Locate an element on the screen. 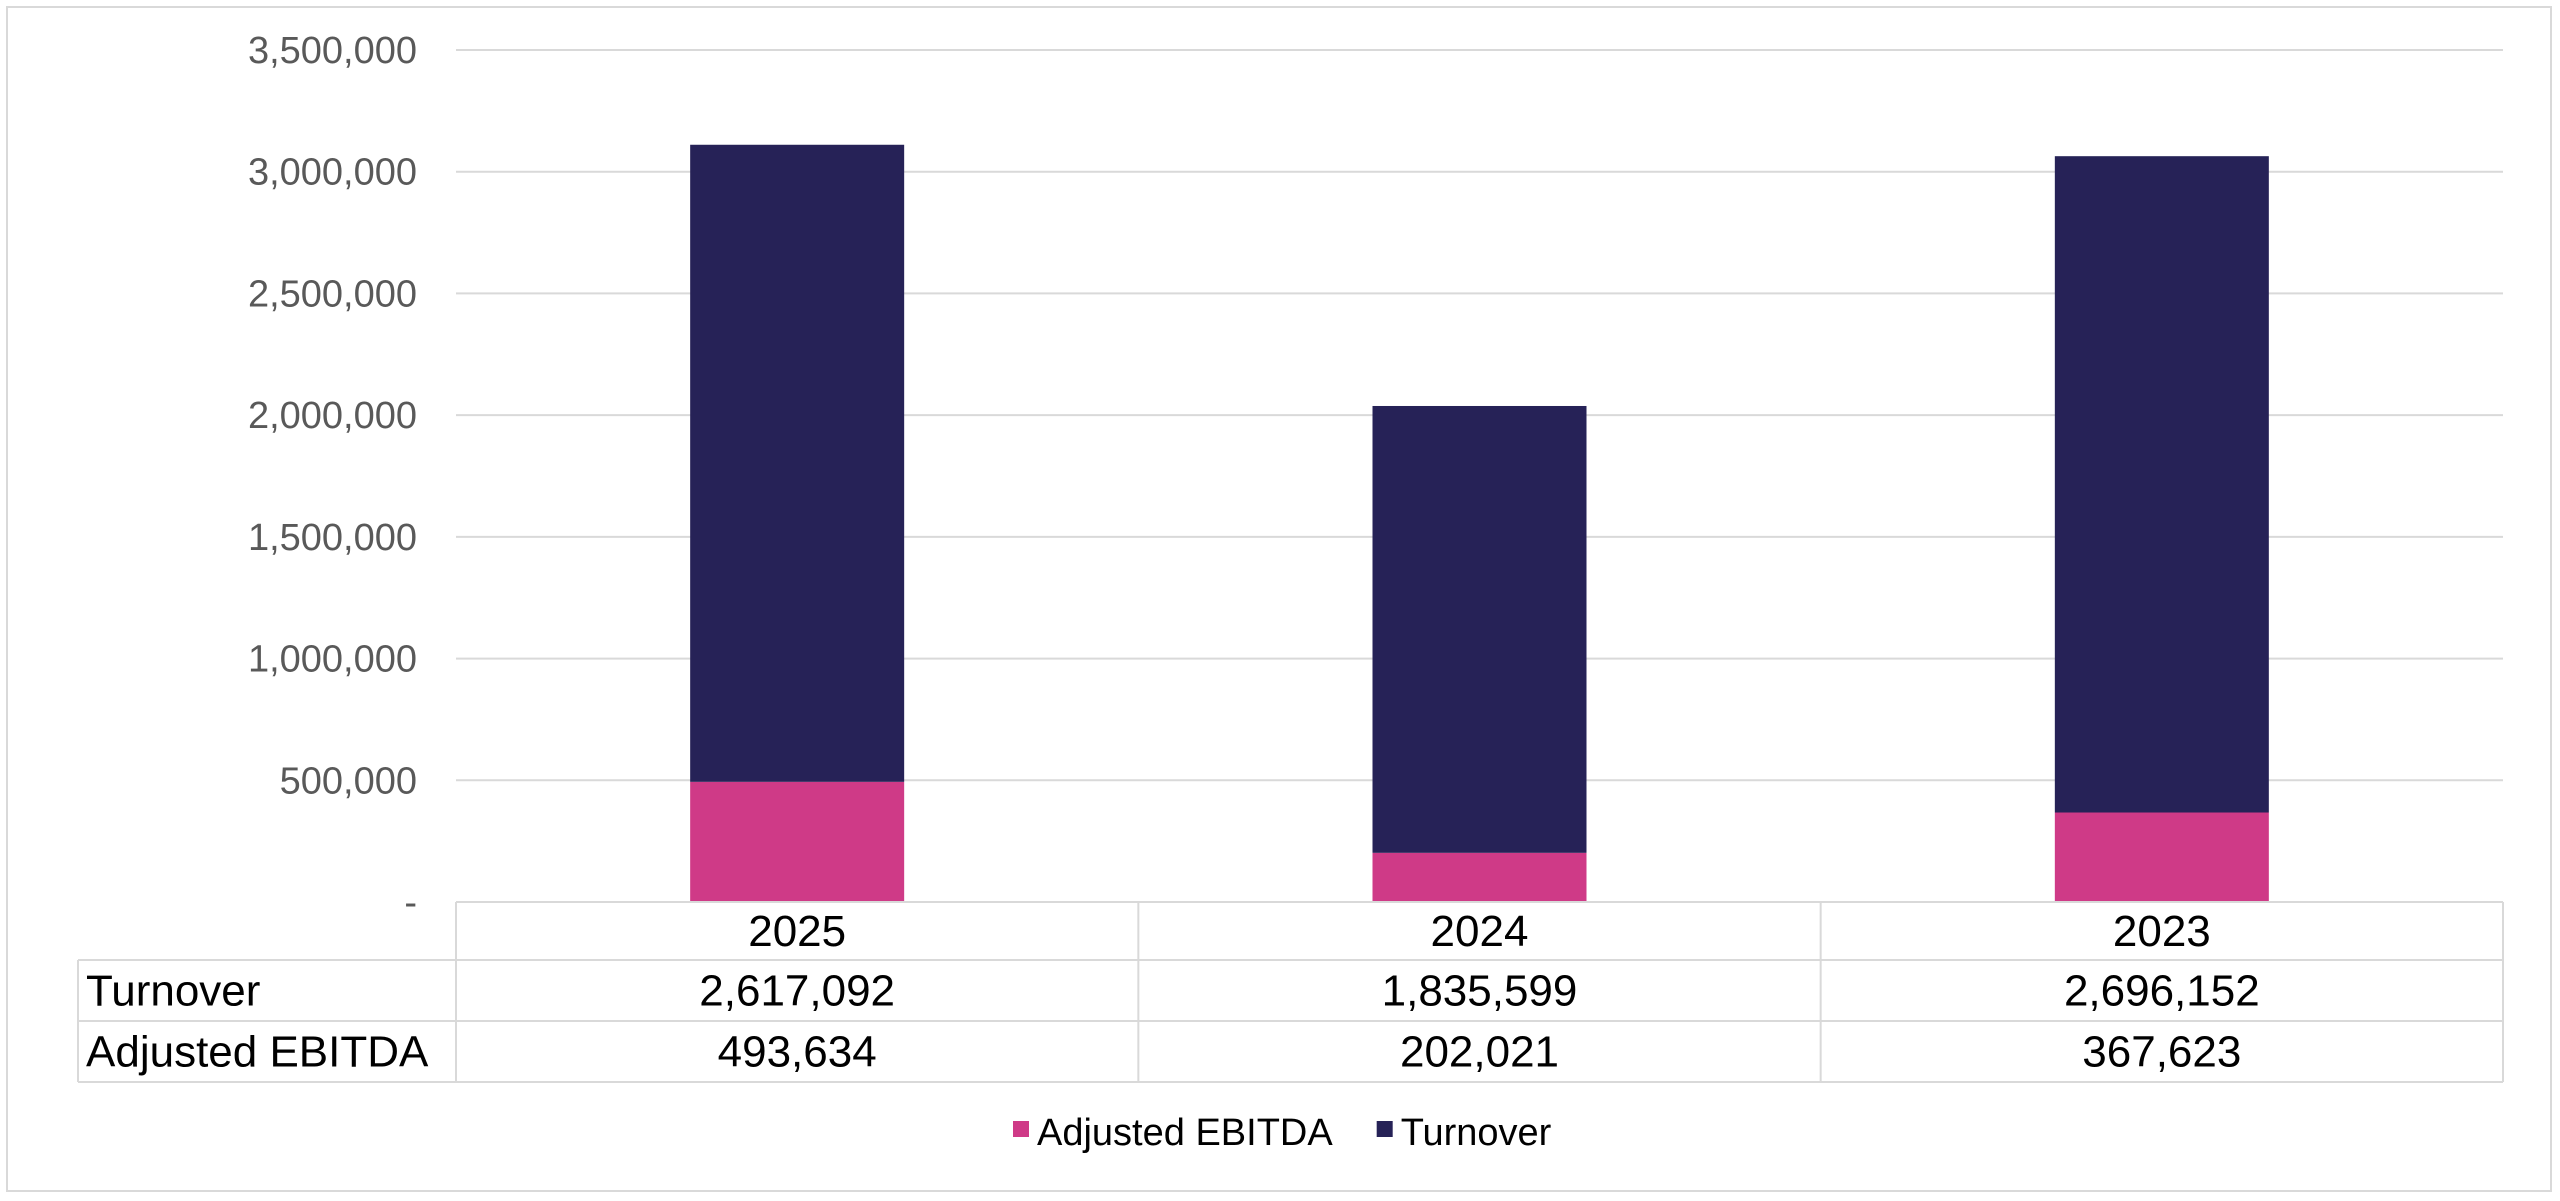  legend-label: Turnover is located at coordinates (1476, 1133).